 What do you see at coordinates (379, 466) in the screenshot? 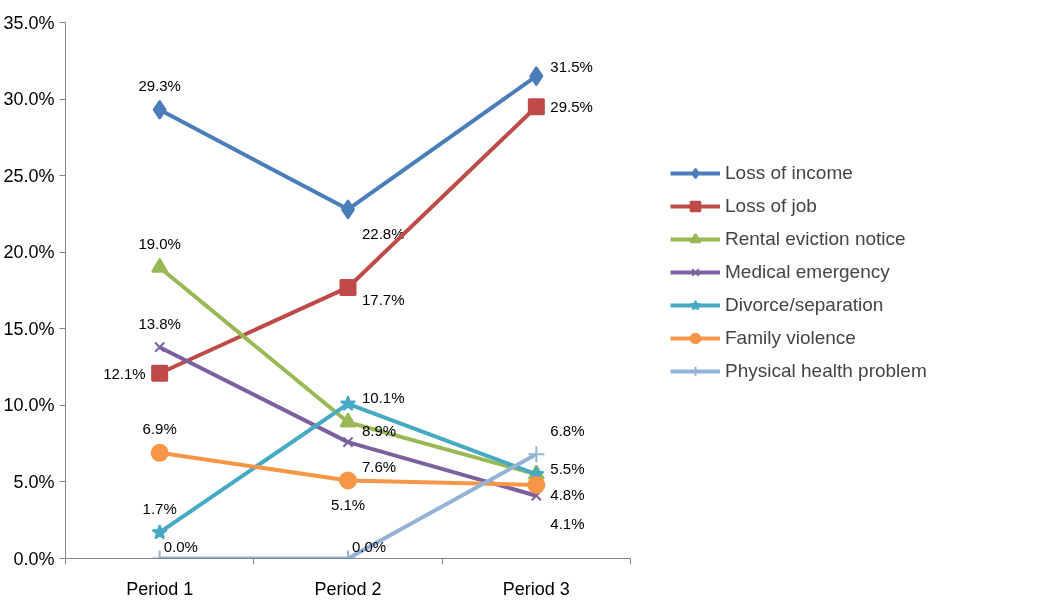
I see `data-label: 7.6%` at bounding box center [379, 466].